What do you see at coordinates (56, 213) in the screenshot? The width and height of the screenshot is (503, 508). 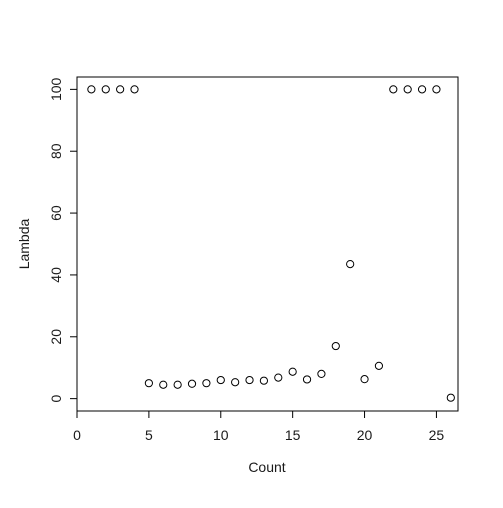 I see `y-tick-label: 60` at bounding box center [56, 213].